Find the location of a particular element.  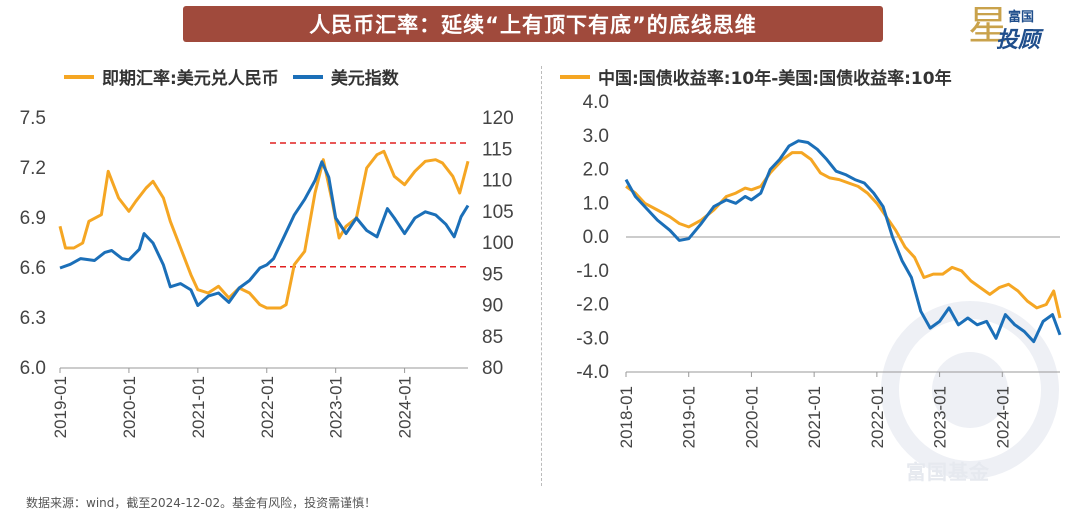

left-y-tick-label: 7.2 is located at coordinates (33, 168).